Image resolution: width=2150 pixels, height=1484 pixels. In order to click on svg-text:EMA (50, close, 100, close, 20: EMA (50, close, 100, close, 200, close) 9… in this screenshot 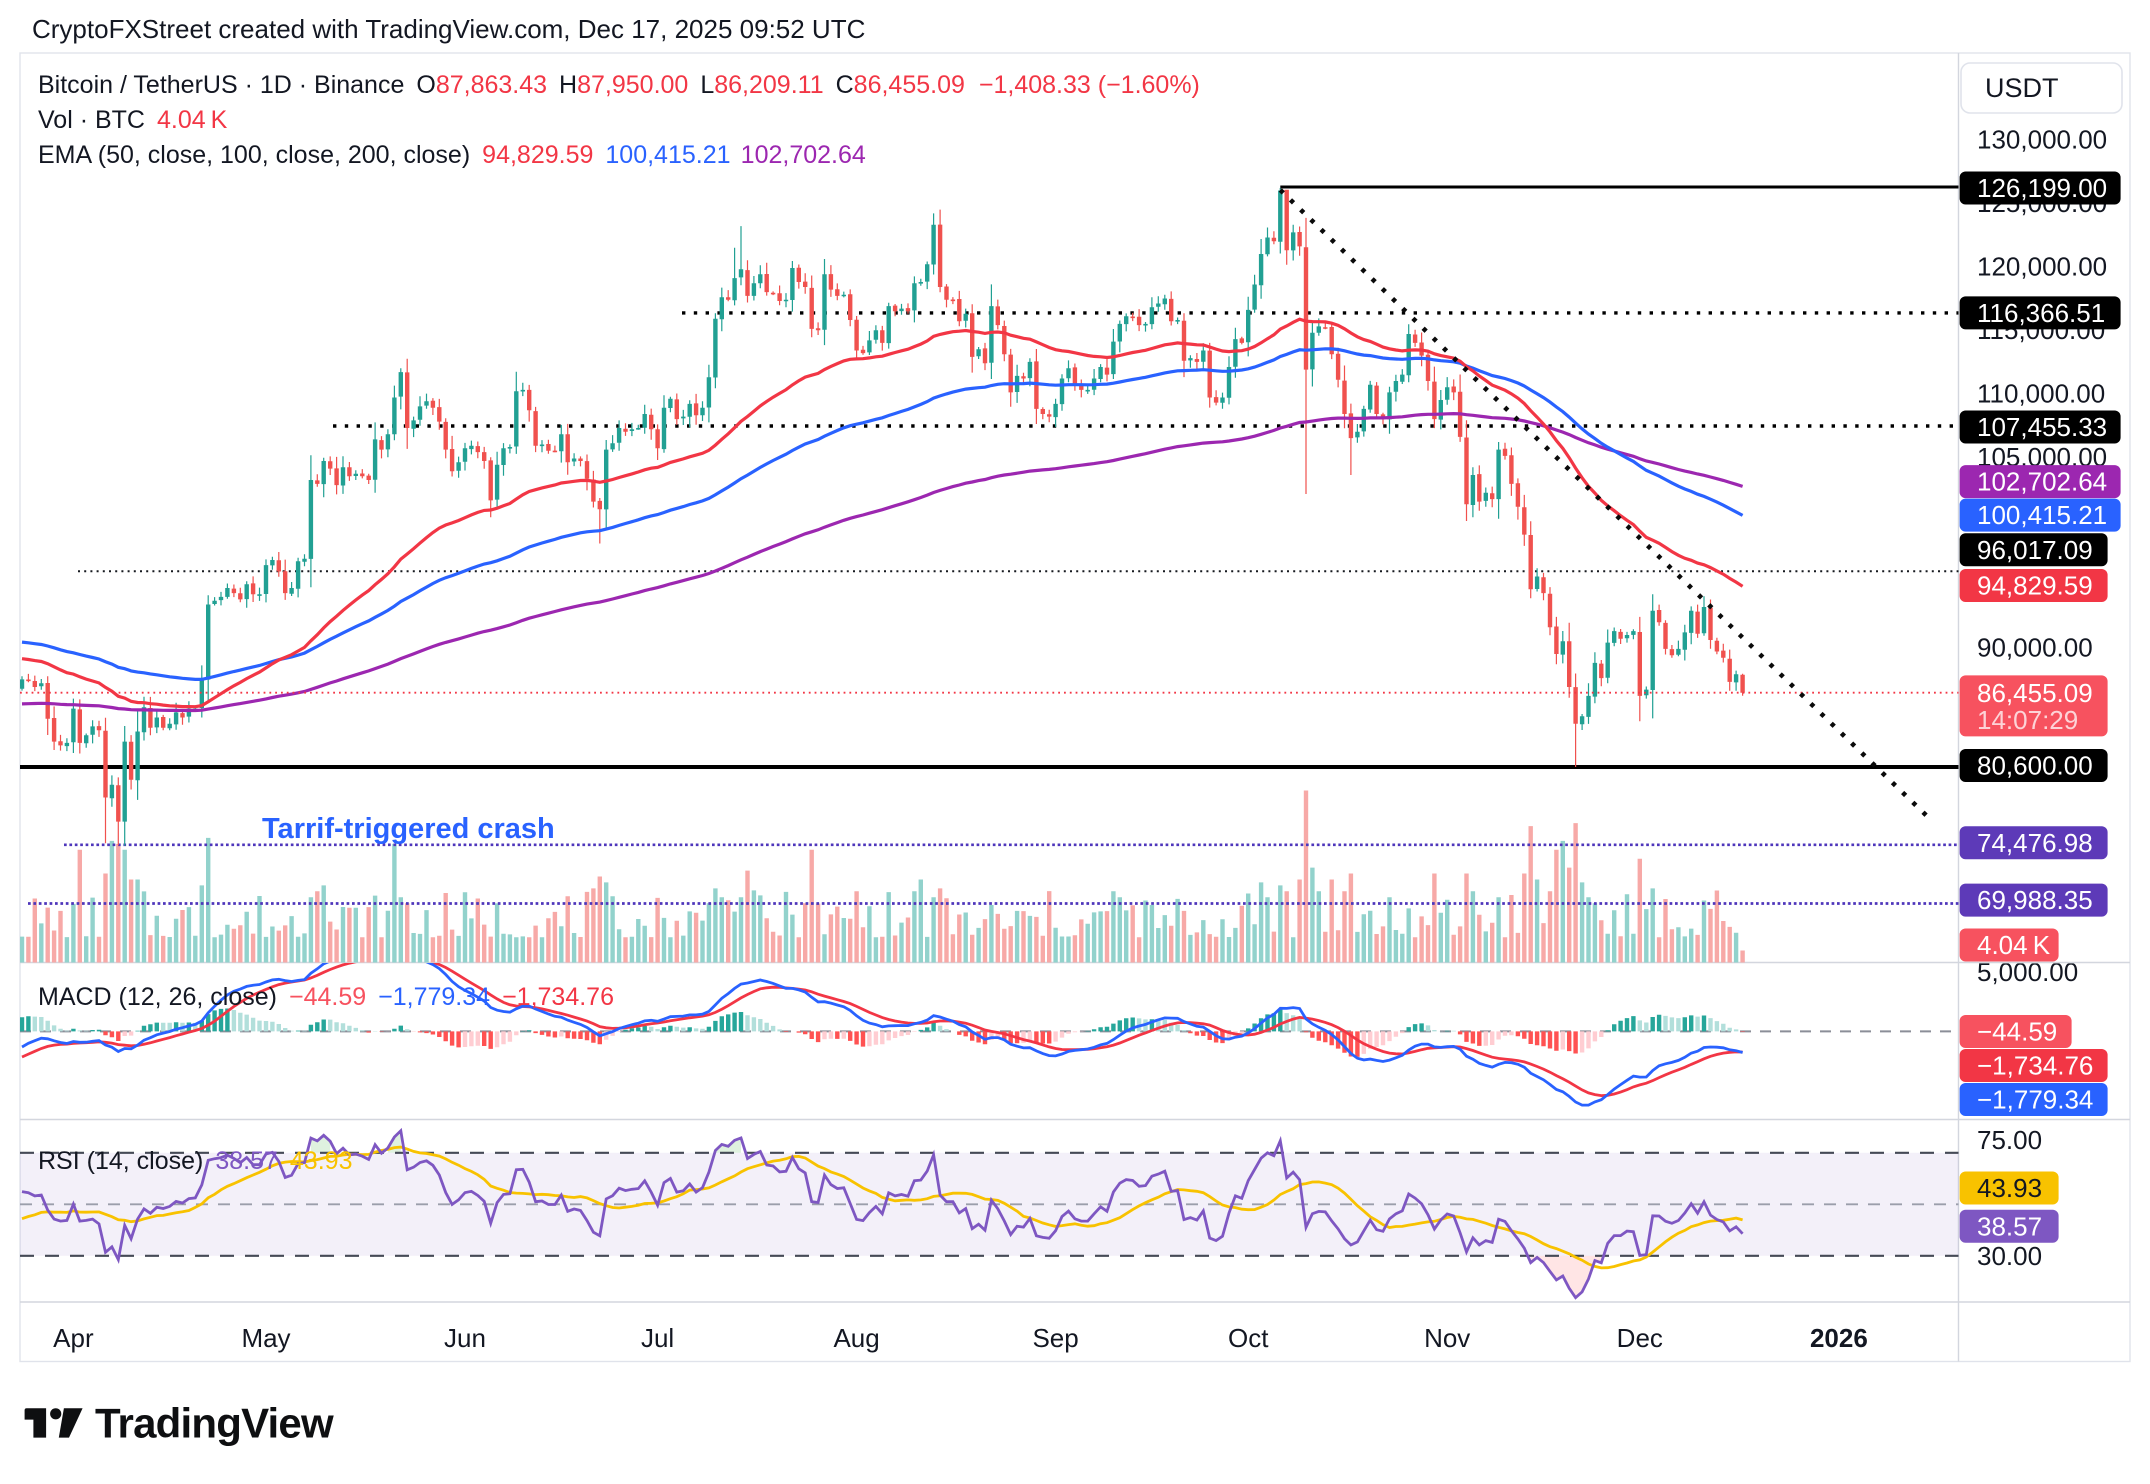, I will do `click(452, 155)`.